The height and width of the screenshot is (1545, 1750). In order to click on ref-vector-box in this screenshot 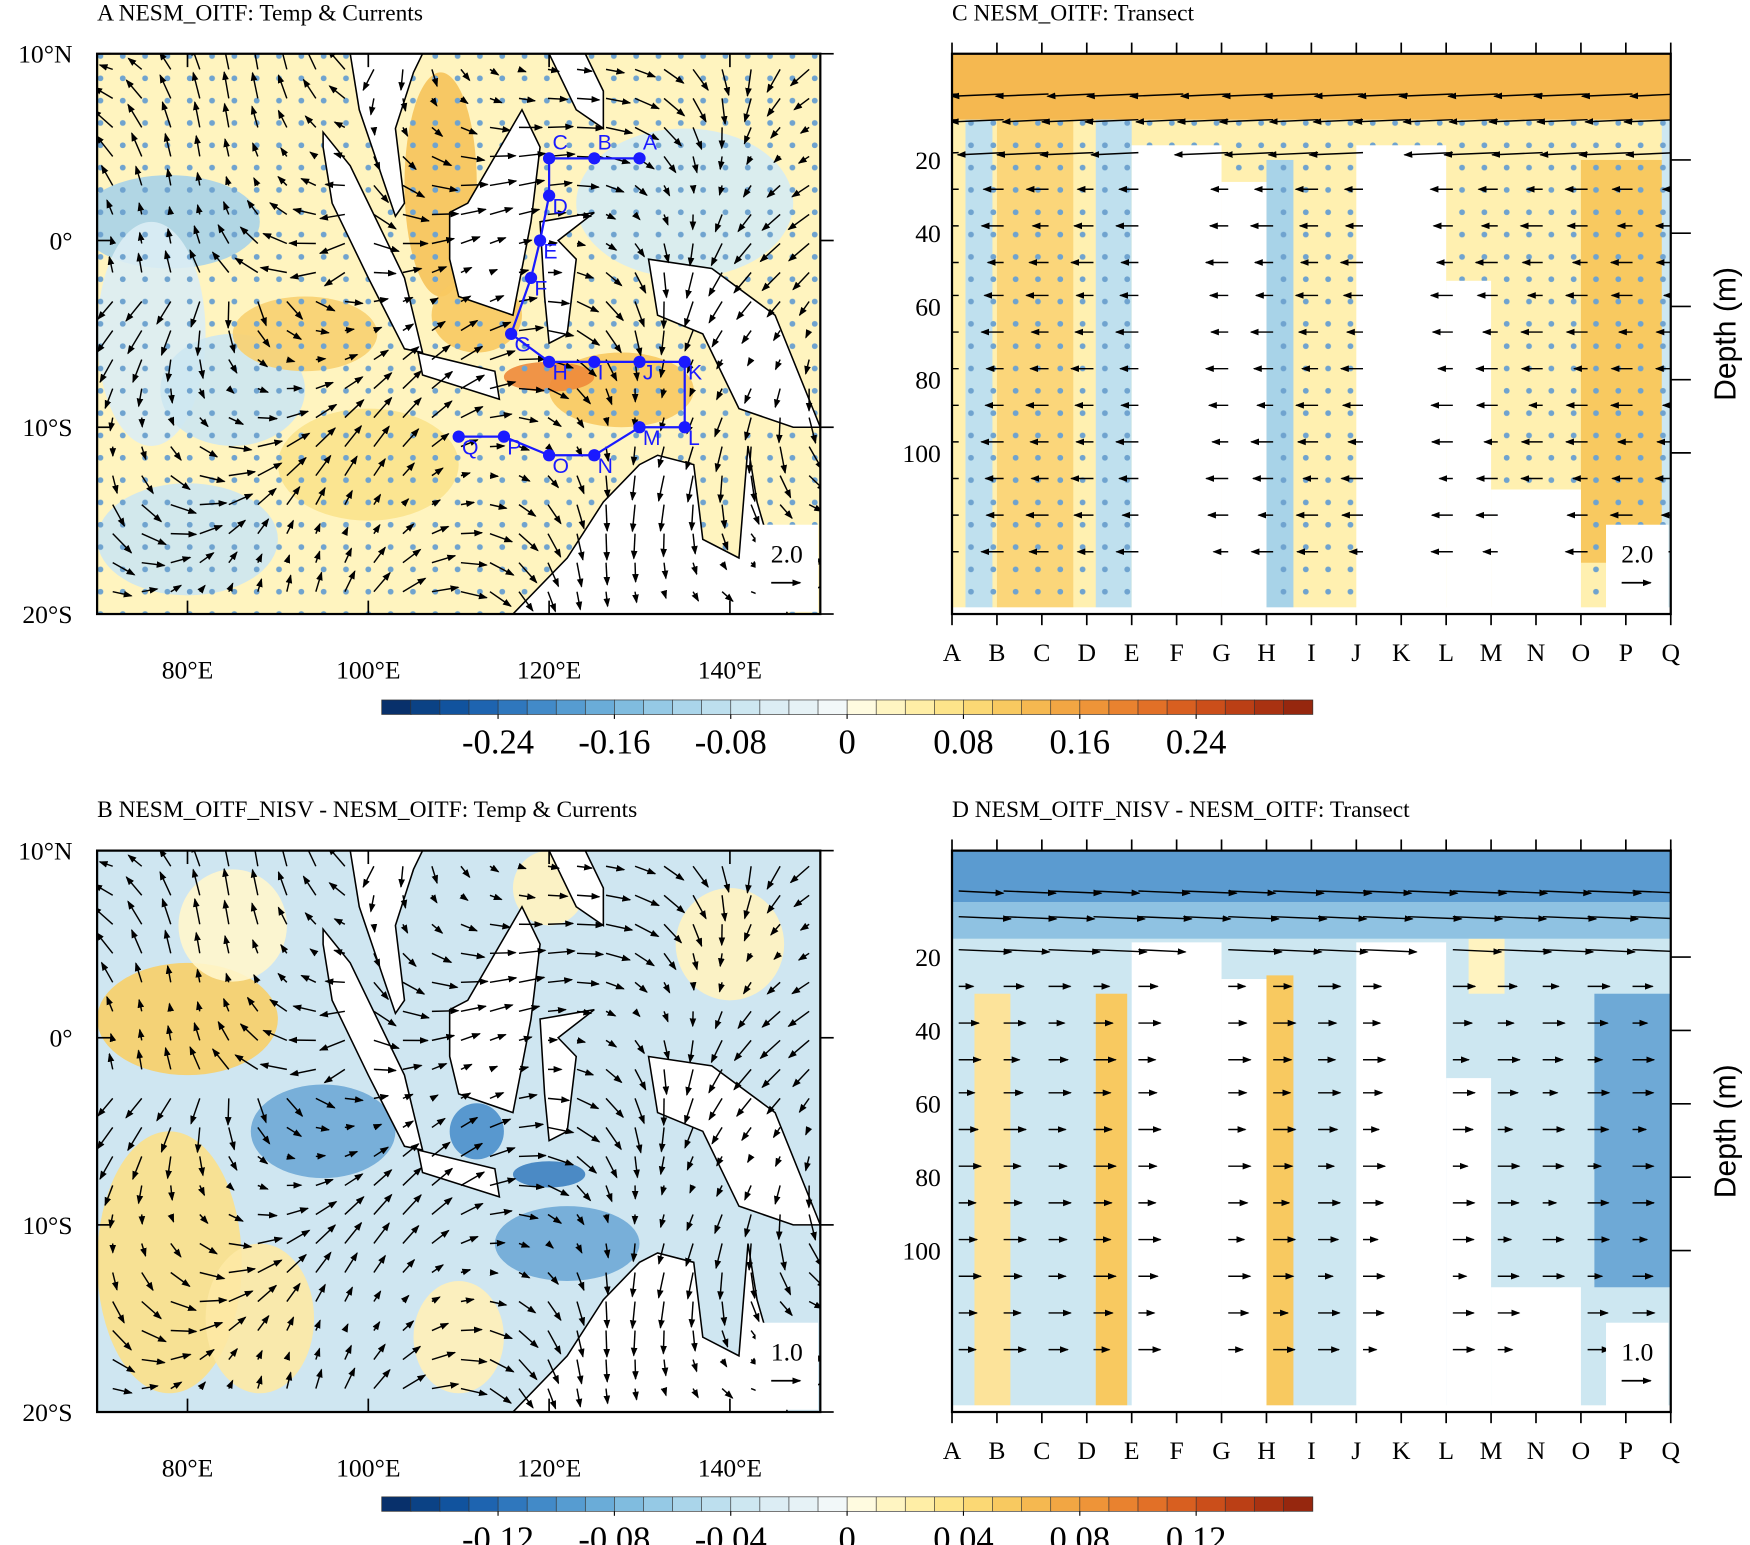, I will do `click(787, 568)`.